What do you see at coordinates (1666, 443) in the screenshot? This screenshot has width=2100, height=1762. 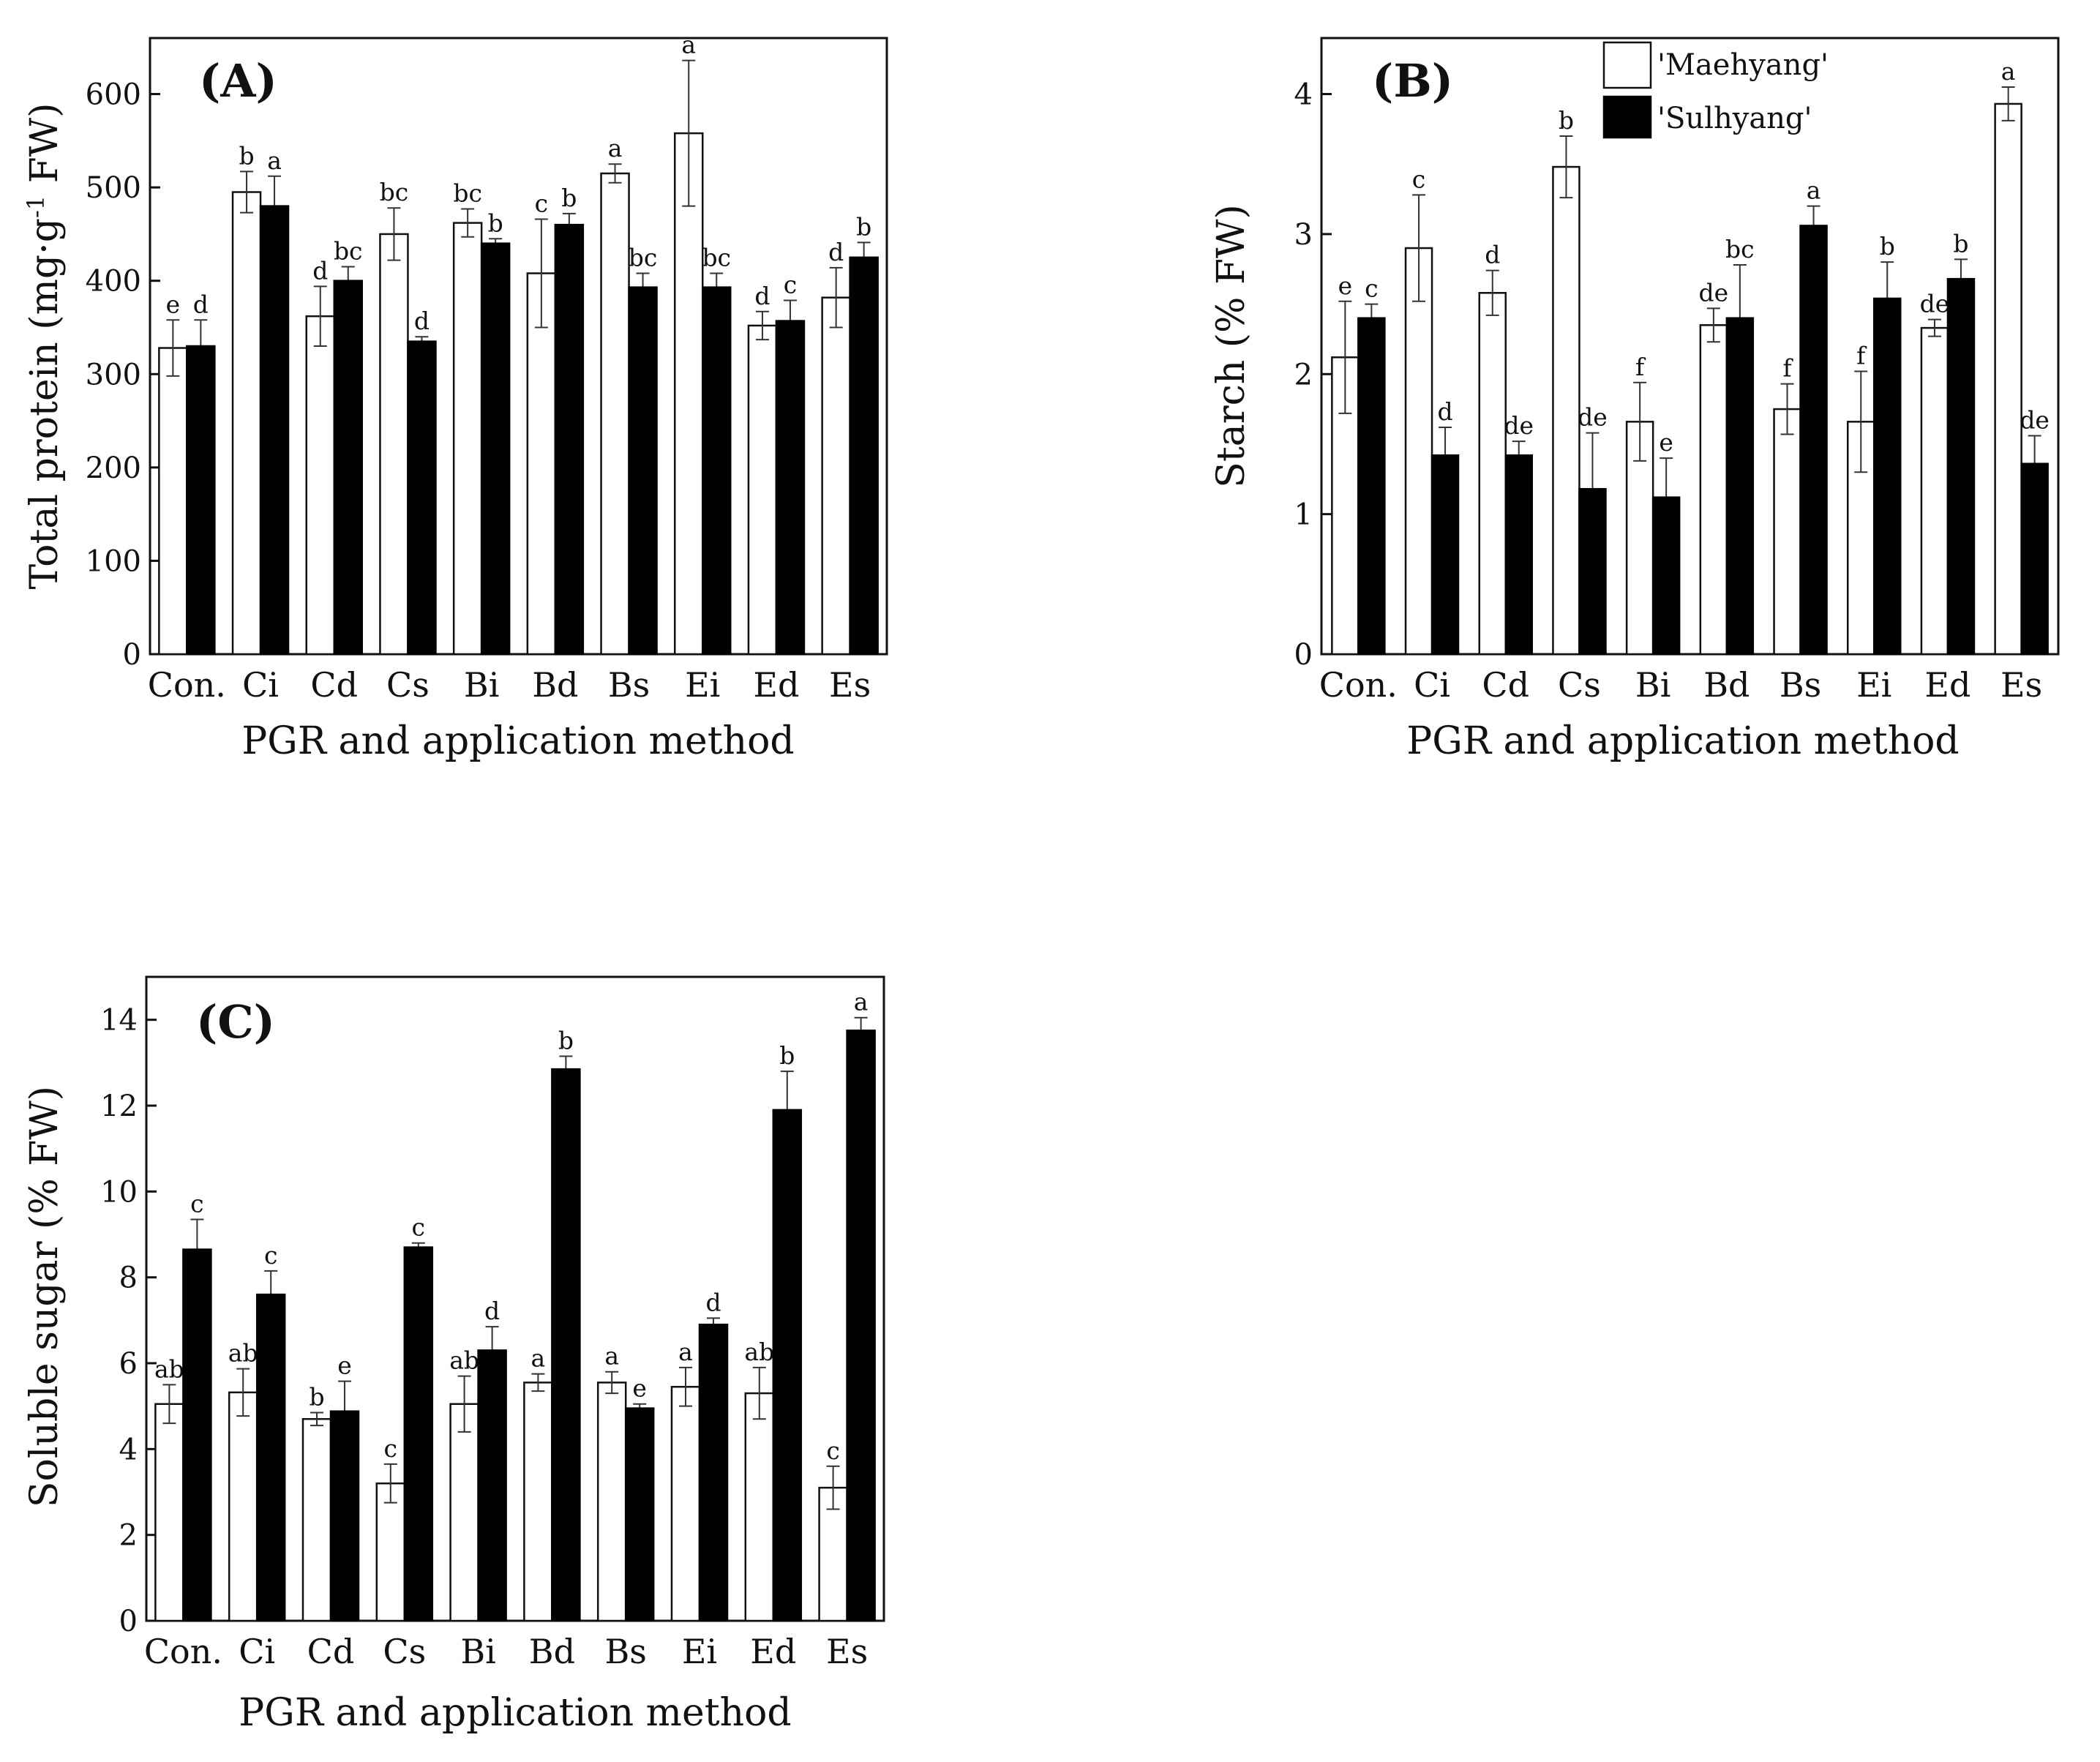 I see `panel-b-sig-letter-sulhyang-4: e` at bounding box center [1666, 443].